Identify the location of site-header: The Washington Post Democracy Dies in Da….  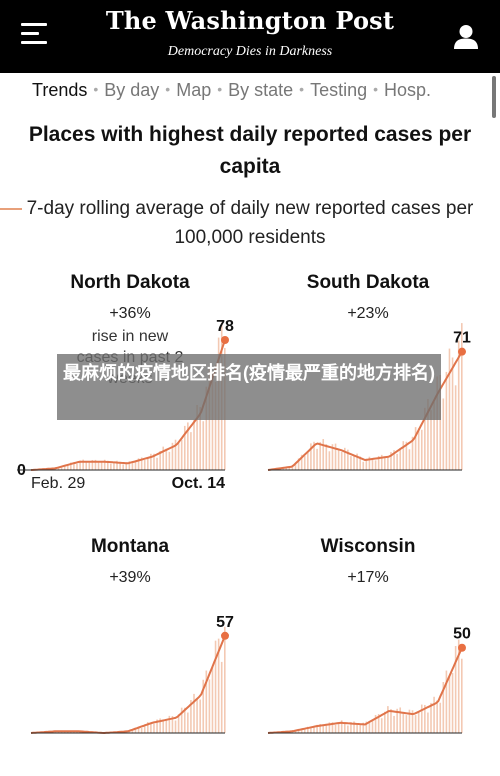
(250, 36).